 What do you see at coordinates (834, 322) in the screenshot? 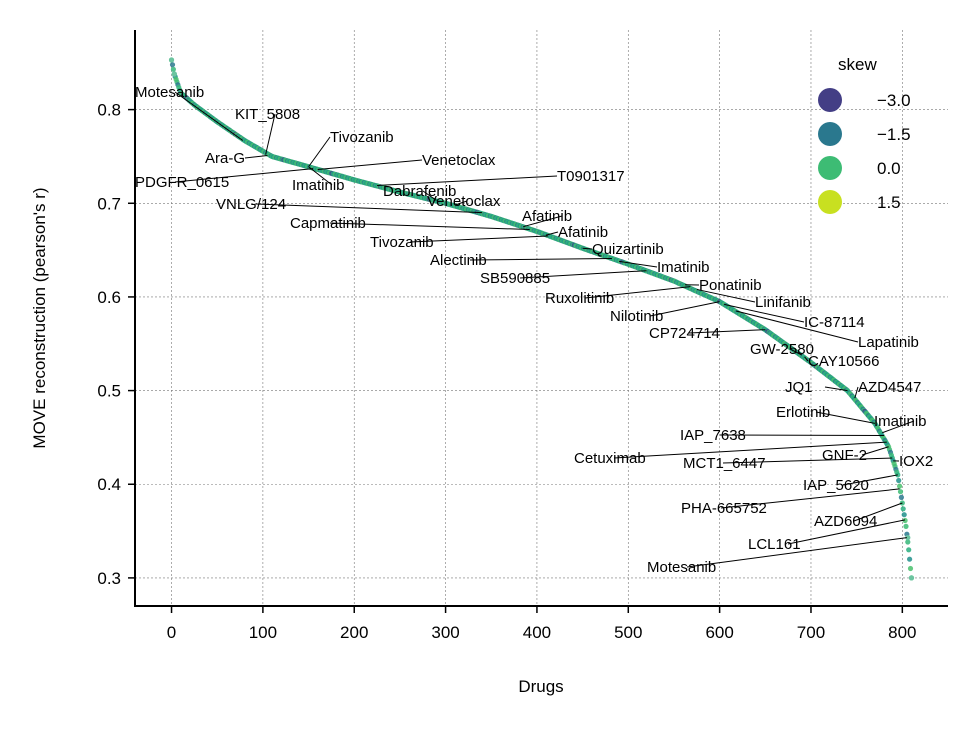
I see `annotation-label: IC-87114` at bounding box center [834, 322].